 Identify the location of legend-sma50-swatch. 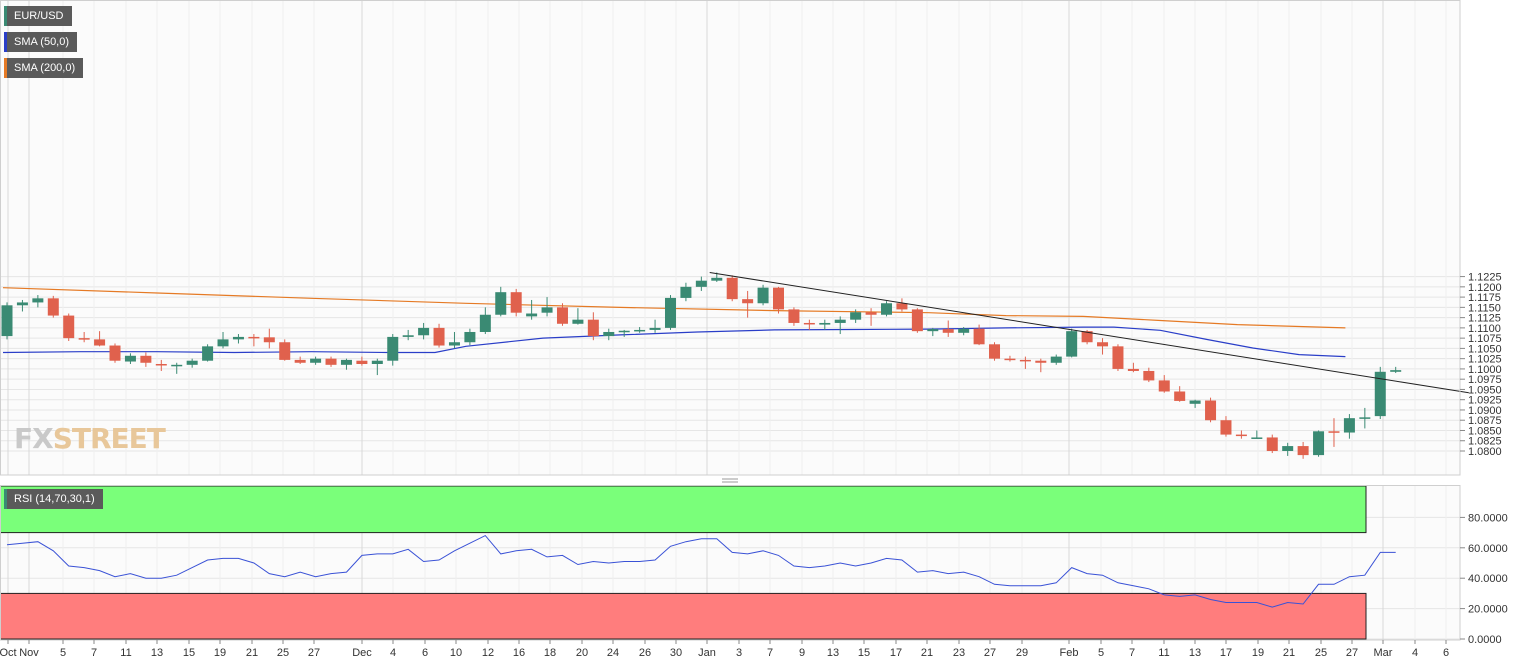
(5, 42).